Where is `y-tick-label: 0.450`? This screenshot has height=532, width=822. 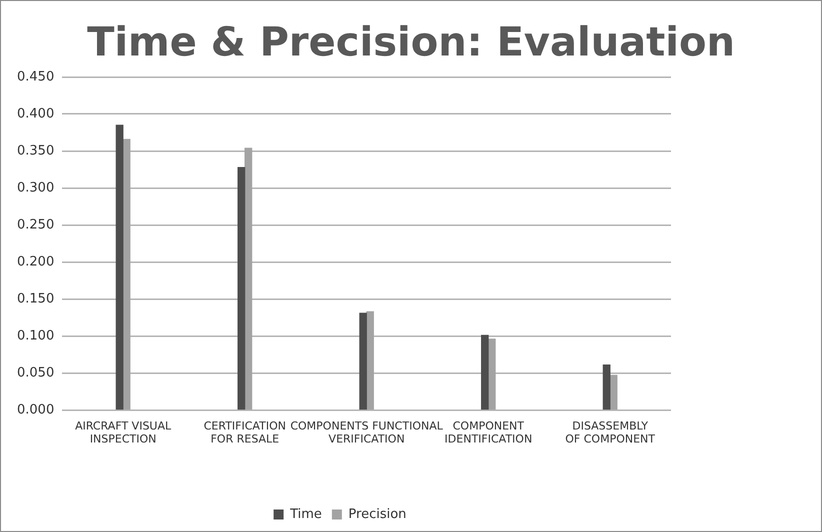
y-tick-label: 0.450 is located at coordinates (35, 76).